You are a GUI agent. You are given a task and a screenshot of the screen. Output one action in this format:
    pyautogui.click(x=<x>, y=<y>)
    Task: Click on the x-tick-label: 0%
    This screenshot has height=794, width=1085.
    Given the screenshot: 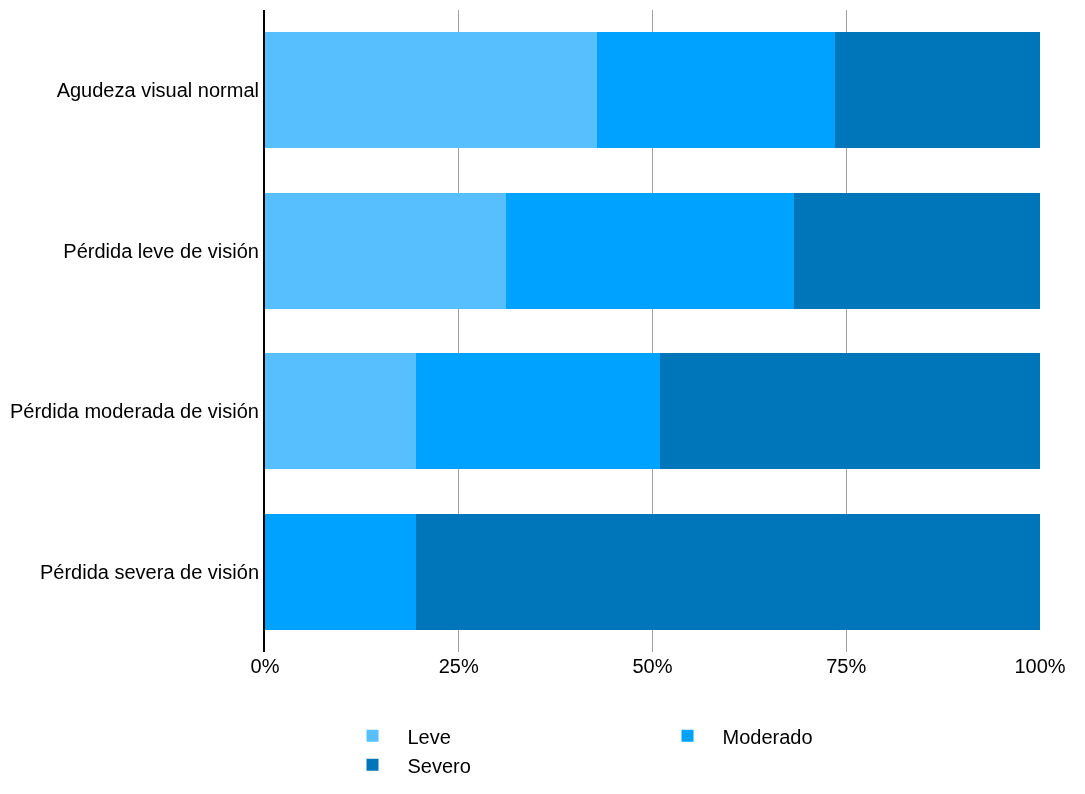 What is the action you would take?
    pyautogui.click(x=265, y=666)
    